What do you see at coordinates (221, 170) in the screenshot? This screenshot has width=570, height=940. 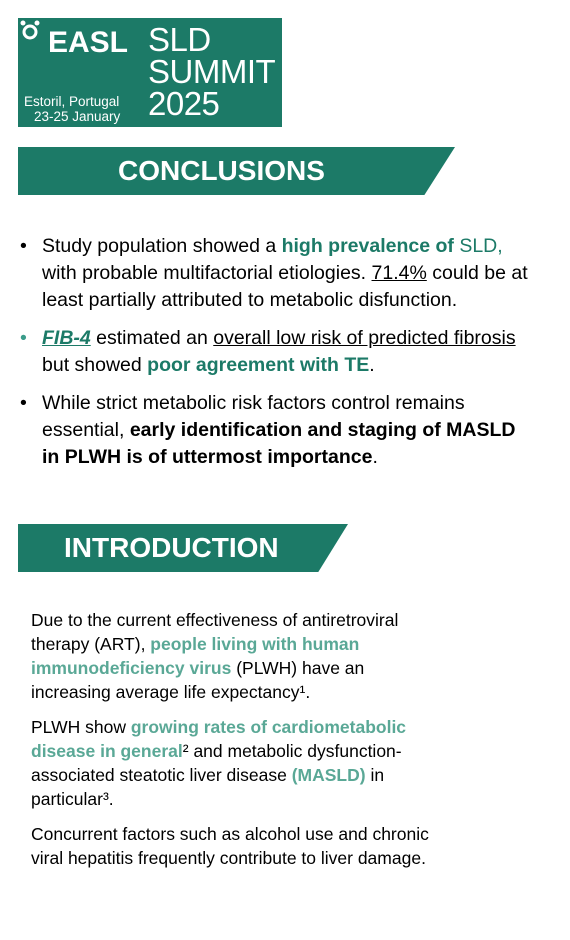 I see `heading: CONCLUSIONS` at bounding box center [221, 170].